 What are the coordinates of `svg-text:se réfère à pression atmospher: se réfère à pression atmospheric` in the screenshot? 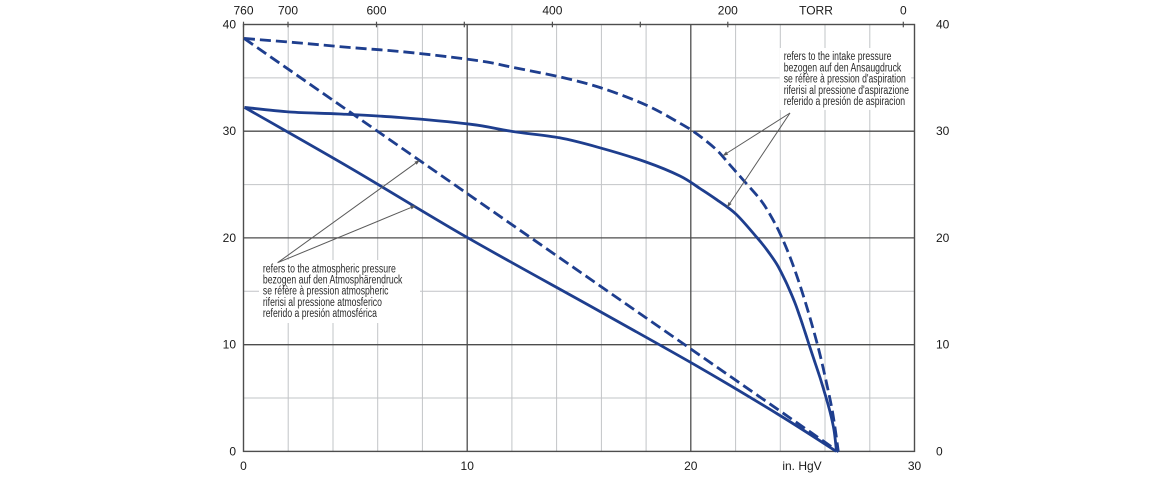 It's located at (326, 292).